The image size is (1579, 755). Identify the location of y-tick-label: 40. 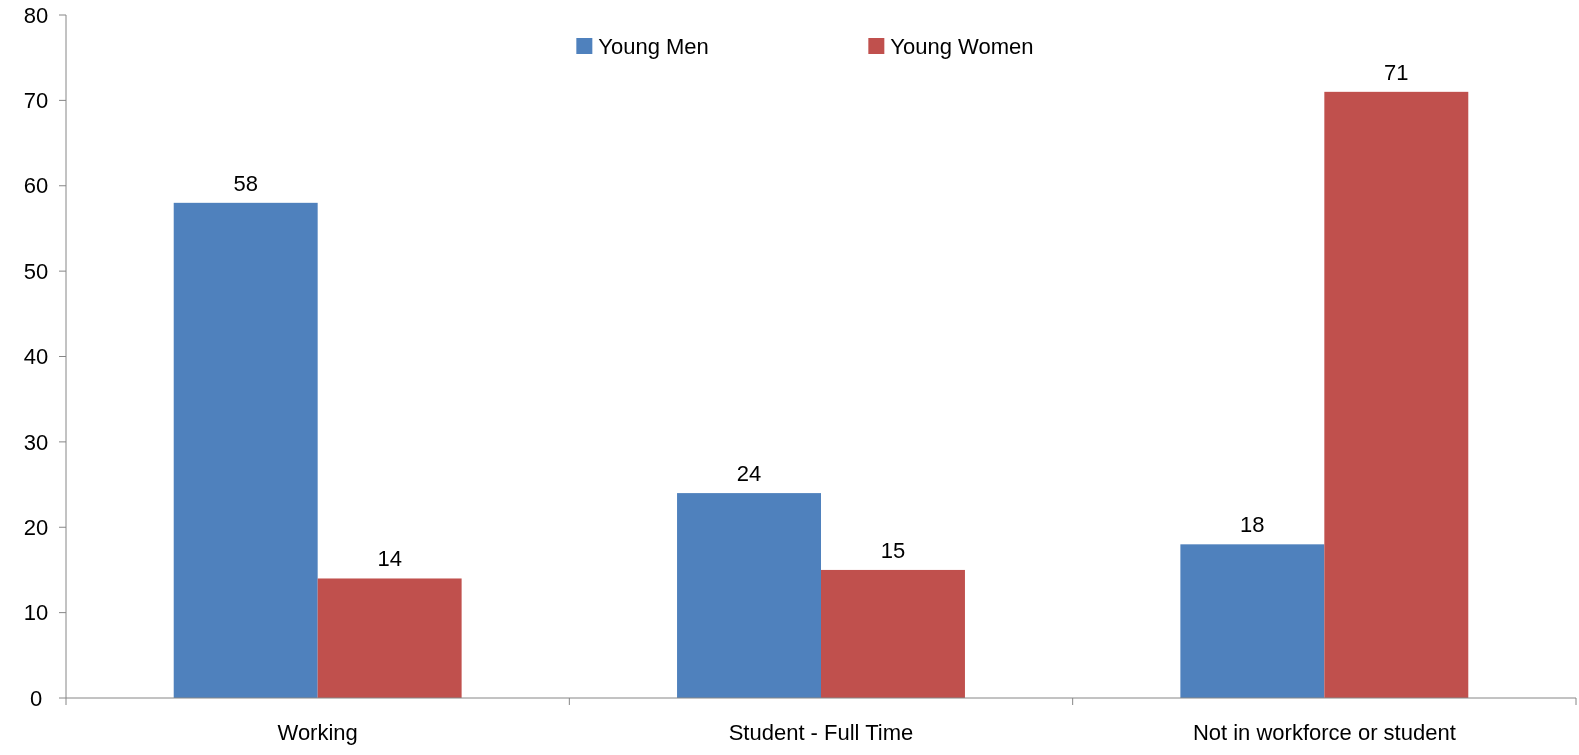
(36, 357).